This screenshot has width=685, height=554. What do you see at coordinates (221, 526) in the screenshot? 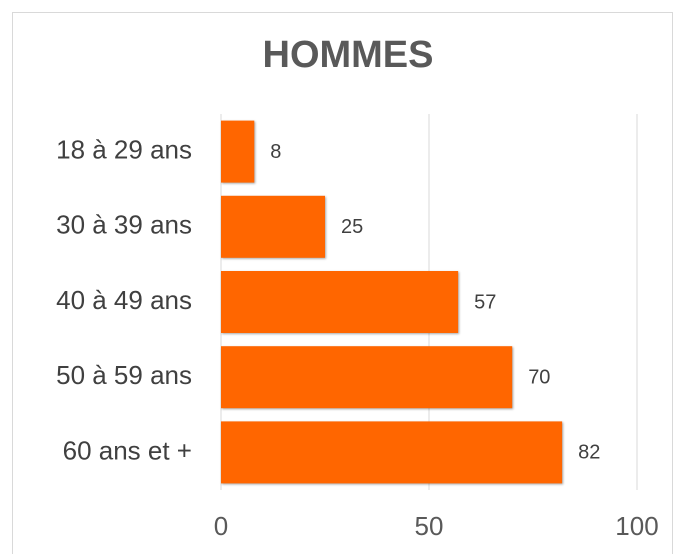
I see `x-tick-label: 0` at bounding box center [221, 526].